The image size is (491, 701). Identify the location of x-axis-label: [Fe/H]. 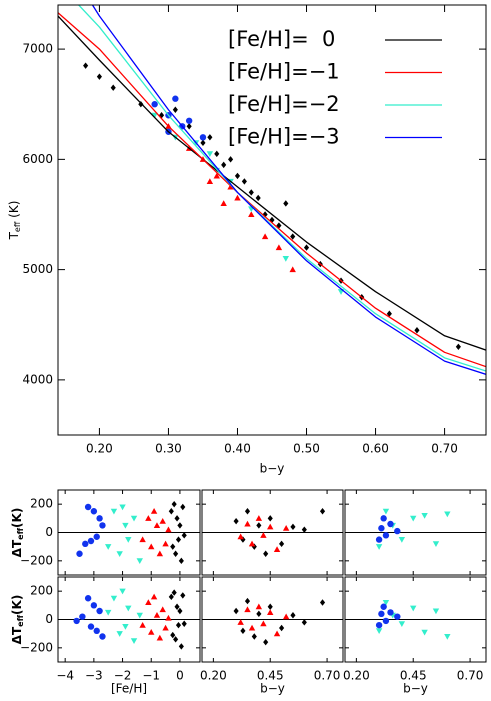
(129, 689).